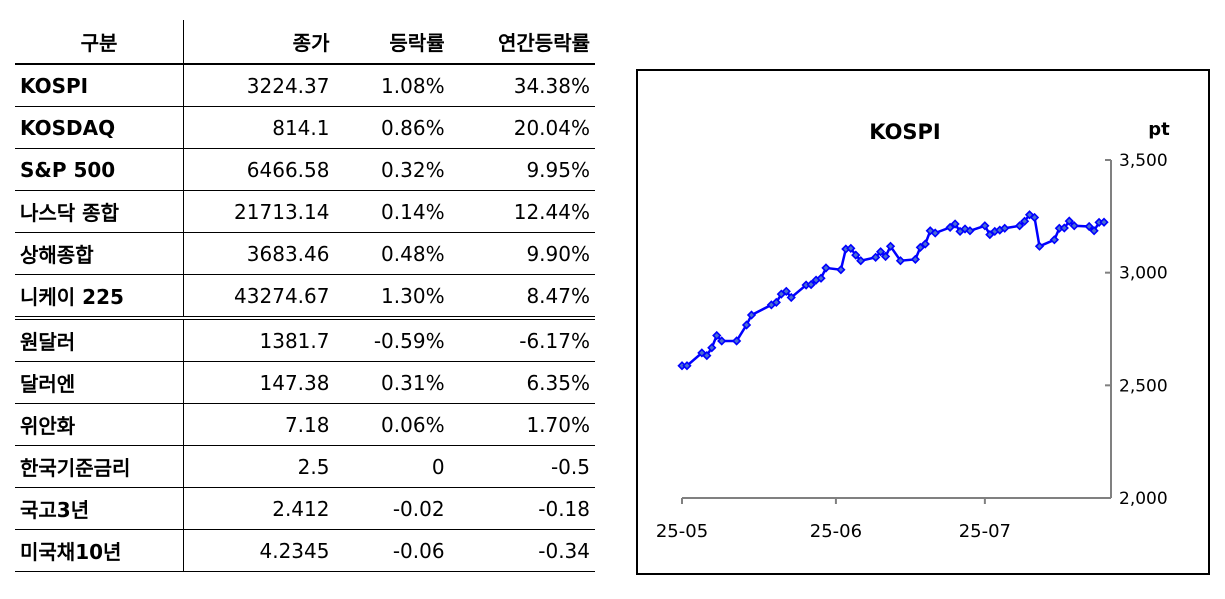 The image size is (1225, 599). I want to click on cell-value: -6.17%, so click(522, 340).